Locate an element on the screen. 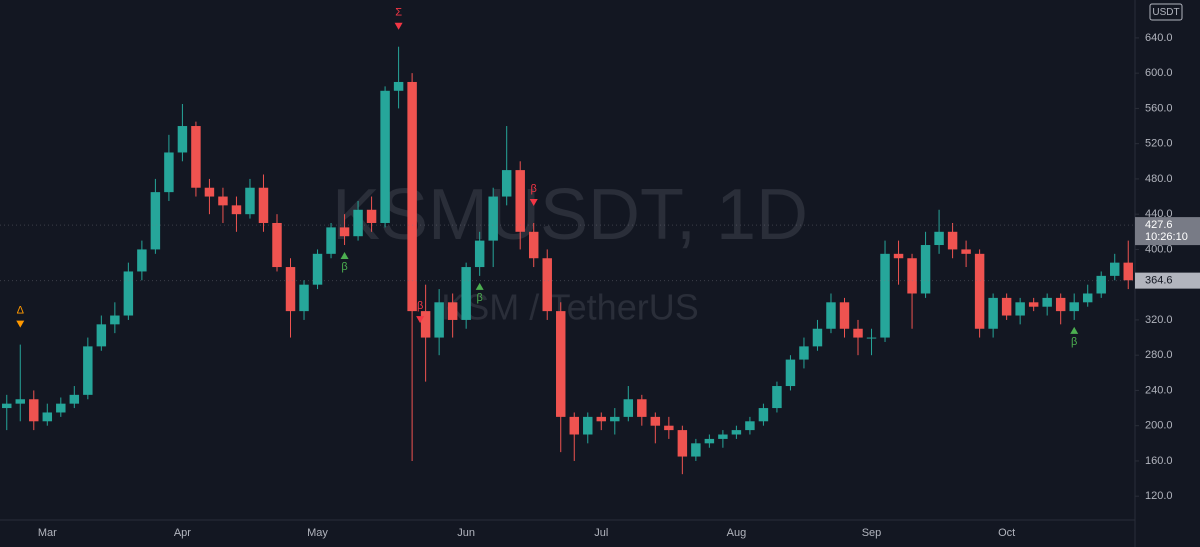 This screenshot has height=547, width=1200. y-tick-label: 280.0 is located at coordinates (1159, 355).